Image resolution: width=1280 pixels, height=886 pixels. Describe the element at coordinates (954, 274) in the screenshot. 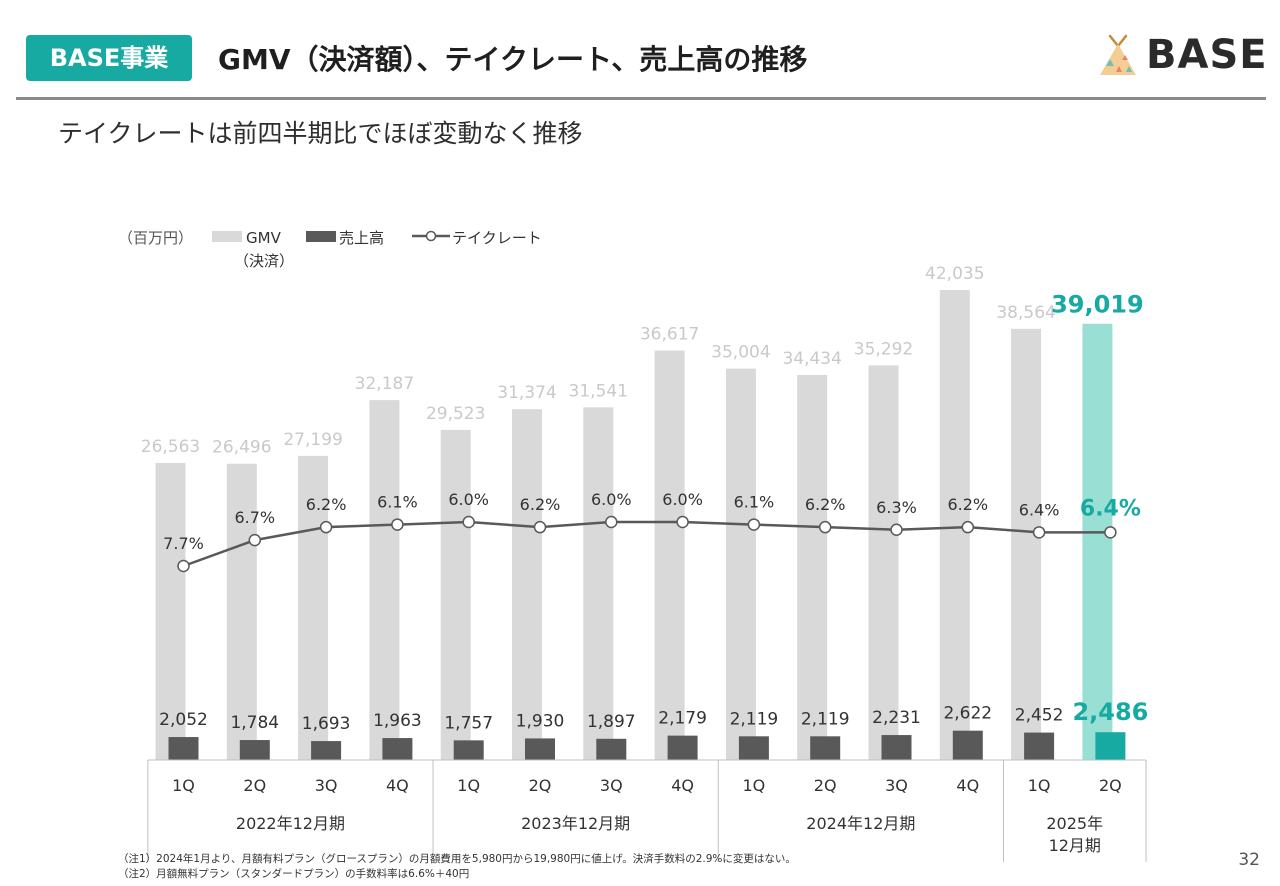

I see `gmv-value-label: 42,035` at that location.